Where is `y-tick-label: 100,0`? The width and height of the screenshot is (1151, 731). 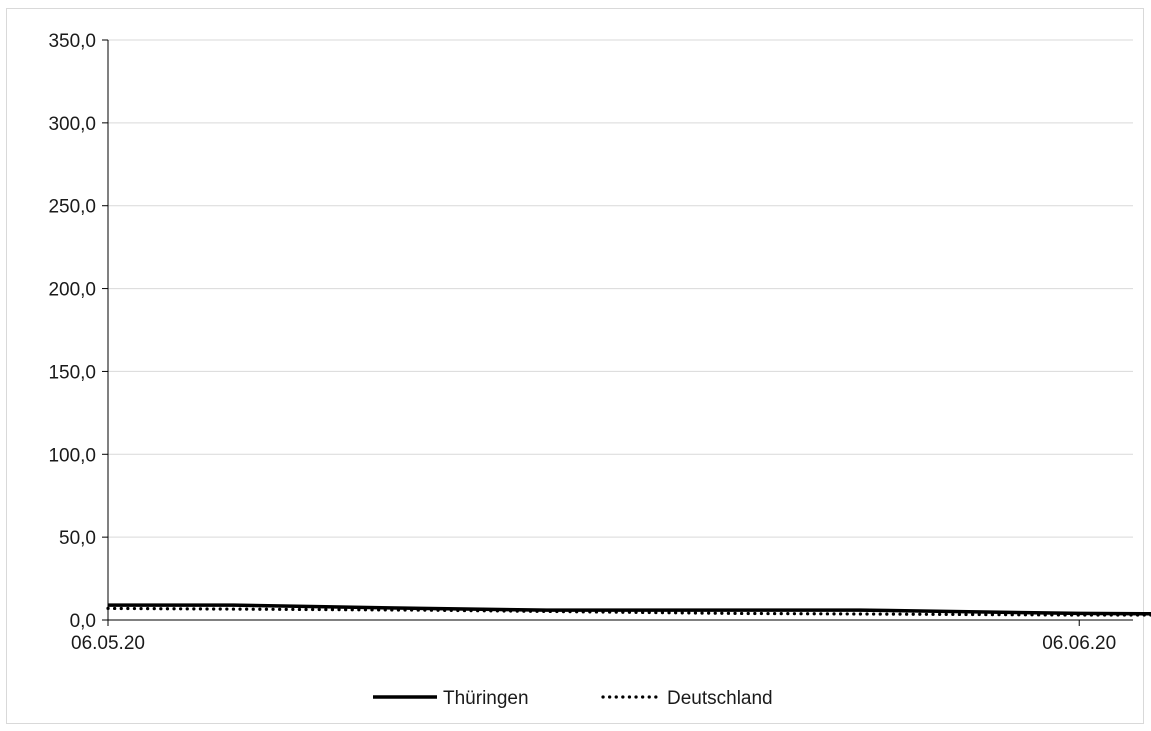 y-tick-label: 100,0 is located at coordinates (72, 455).